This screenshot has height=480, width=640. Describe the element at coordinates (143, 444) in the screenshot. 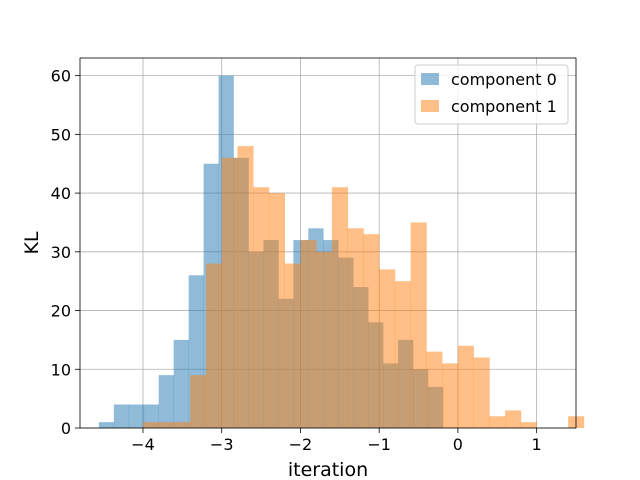

I see `x-tick-label: −4` at that location.